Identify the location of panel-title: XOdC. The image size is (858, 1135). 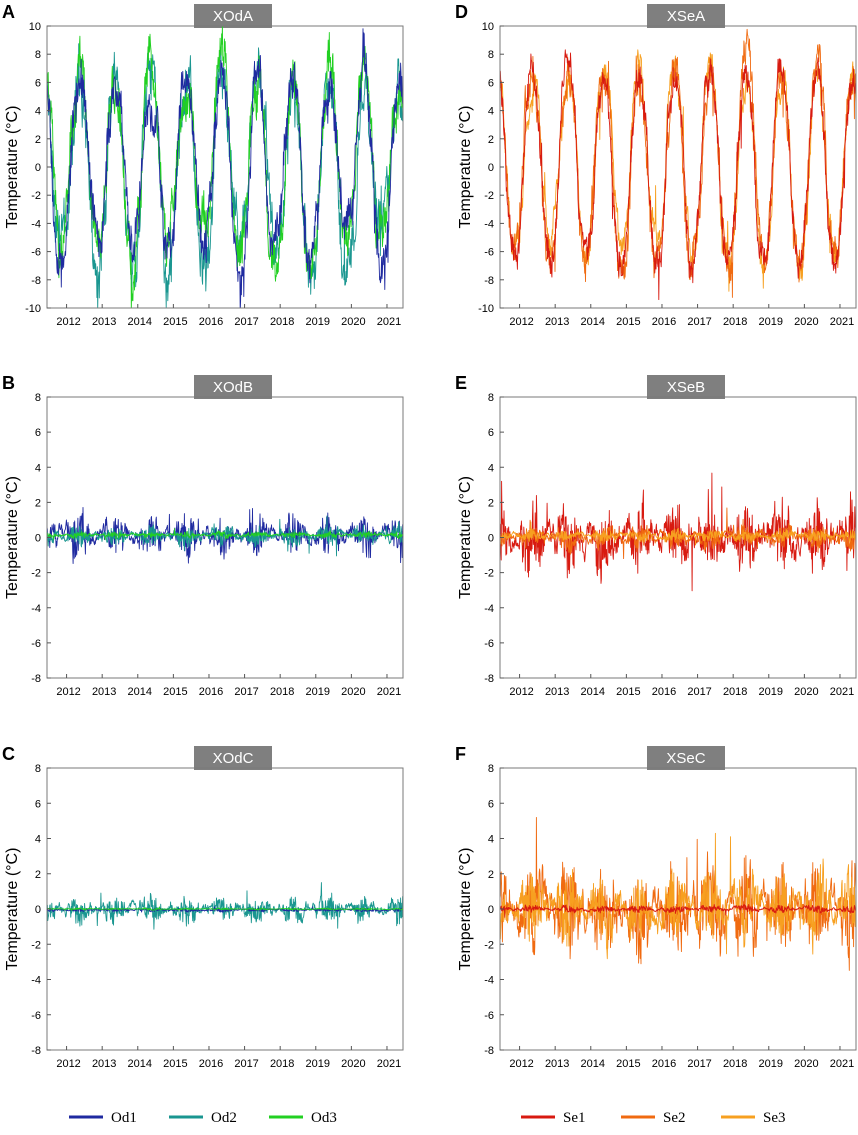
(233, 758).